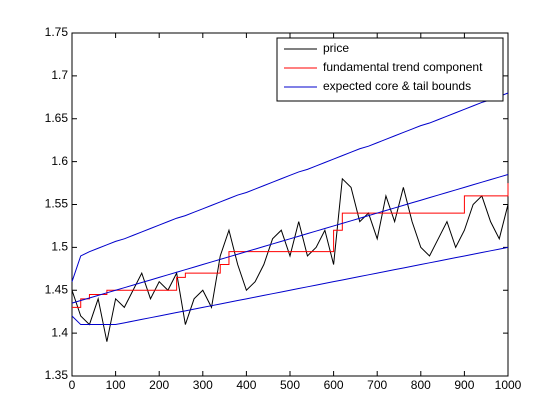 Image resolution: width=560 pixels, height=420 pixels. I want to click on y-tick-label: 1.7, so click(59, 75).